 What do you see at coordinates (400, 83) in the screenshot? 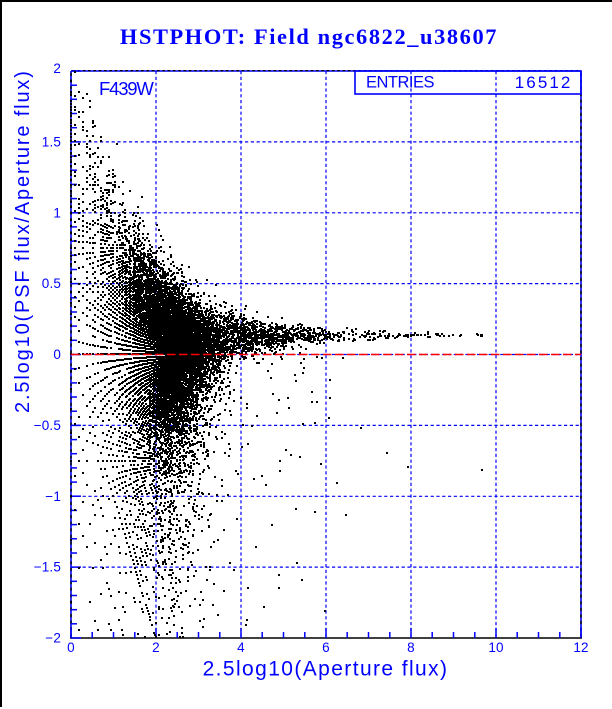
I see `svg-text: ENTRIES` at bounding box center [400, 83].